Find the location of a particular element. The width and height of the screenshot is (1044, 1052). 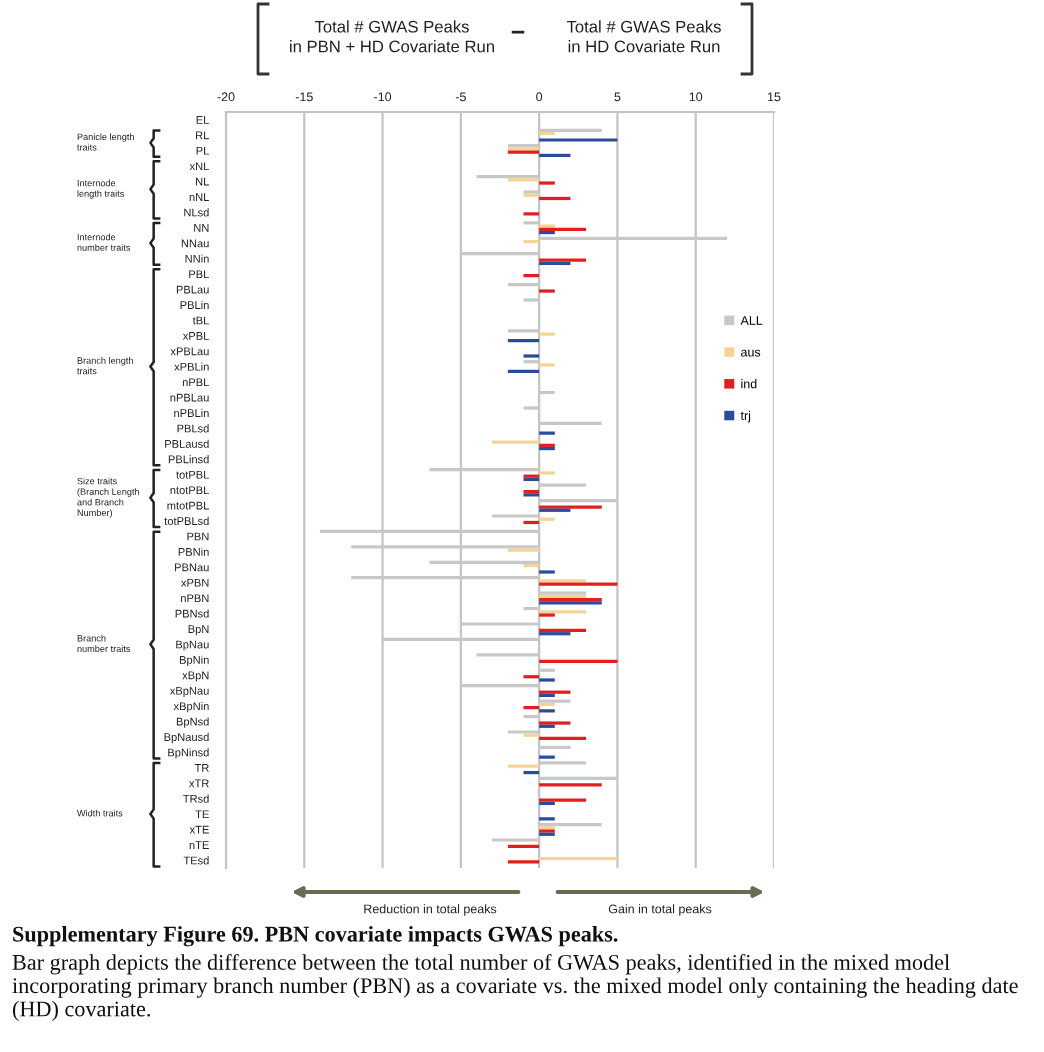

text: Total # GWAS Peaks in HD Covariate Run is located at coordinates (643, 36).